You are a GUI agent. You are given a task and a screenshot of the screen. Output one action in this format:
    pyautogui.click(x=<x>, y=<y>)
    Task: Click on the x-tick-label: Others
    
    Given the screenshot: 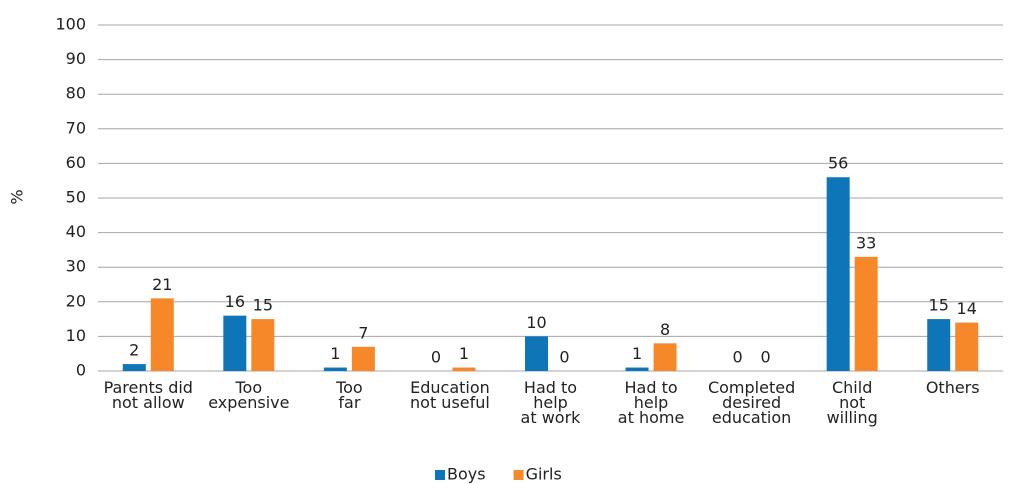 What is the action you would take?
    pyautogui.click(x=953, y=387)
    